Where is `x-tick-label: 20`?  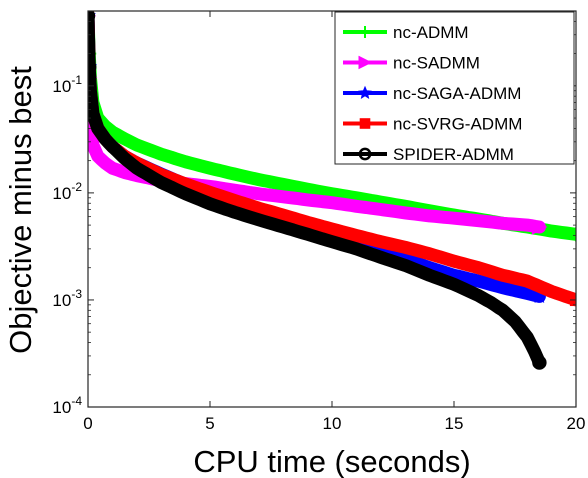 x-tick-label: 20 is located at coordinates (576, 423).